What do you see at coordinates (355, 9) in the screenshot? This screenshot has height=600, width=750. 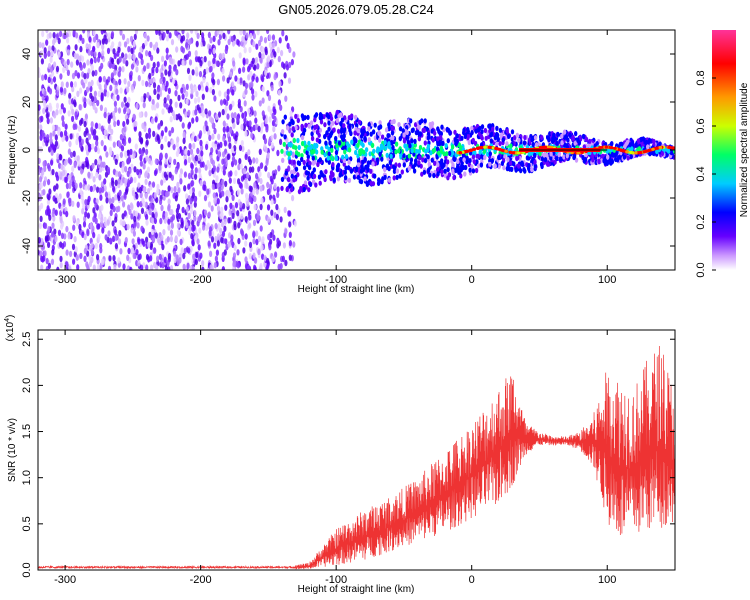 I see `figure-title: GN05.2026.079.05.28.C24` at bounding box center [355, 9].